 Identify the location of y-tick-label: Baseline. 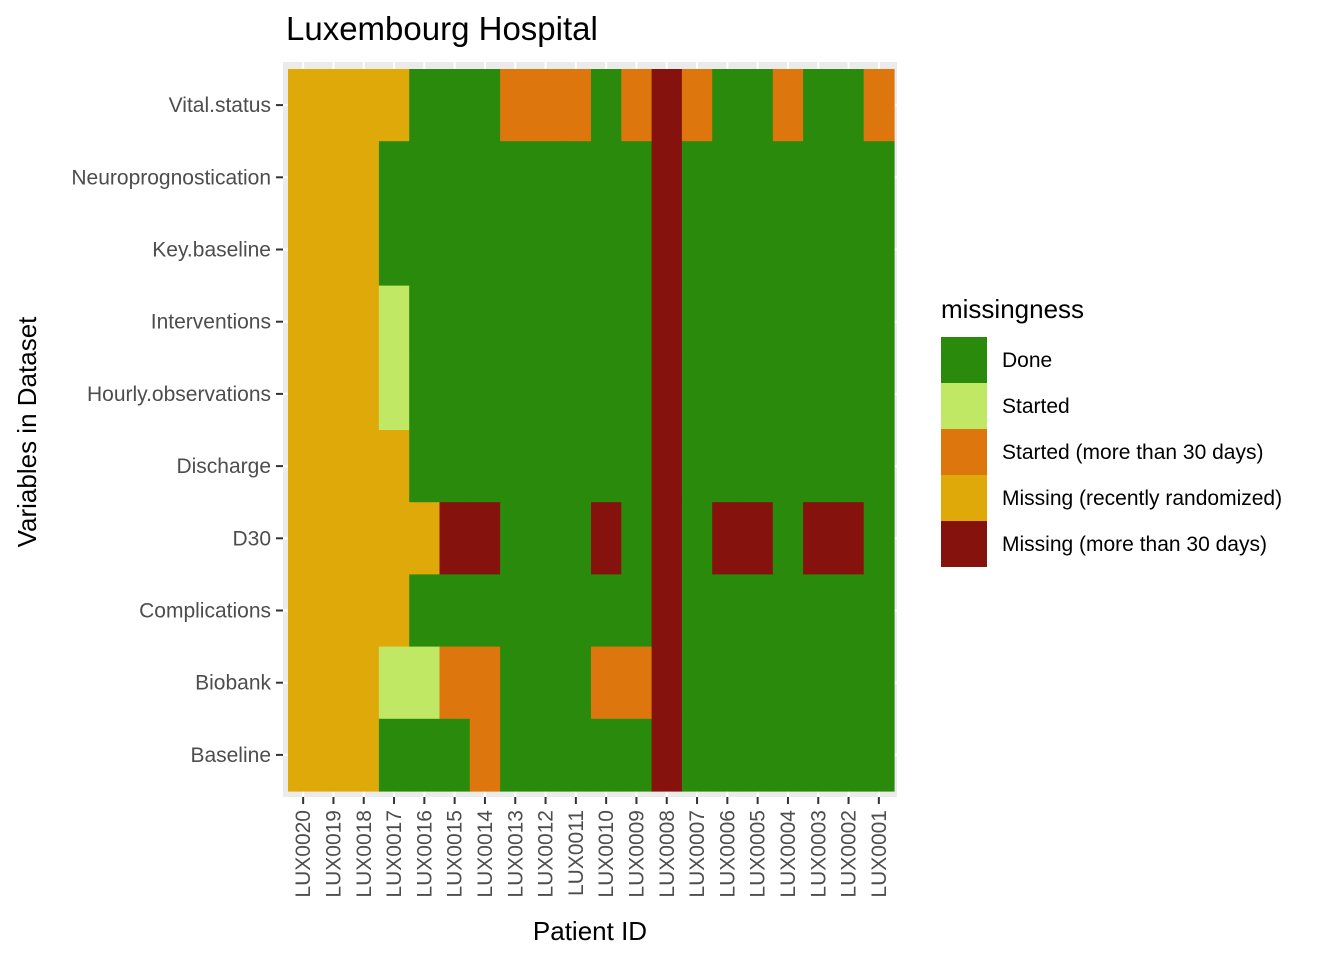
(230, 755).